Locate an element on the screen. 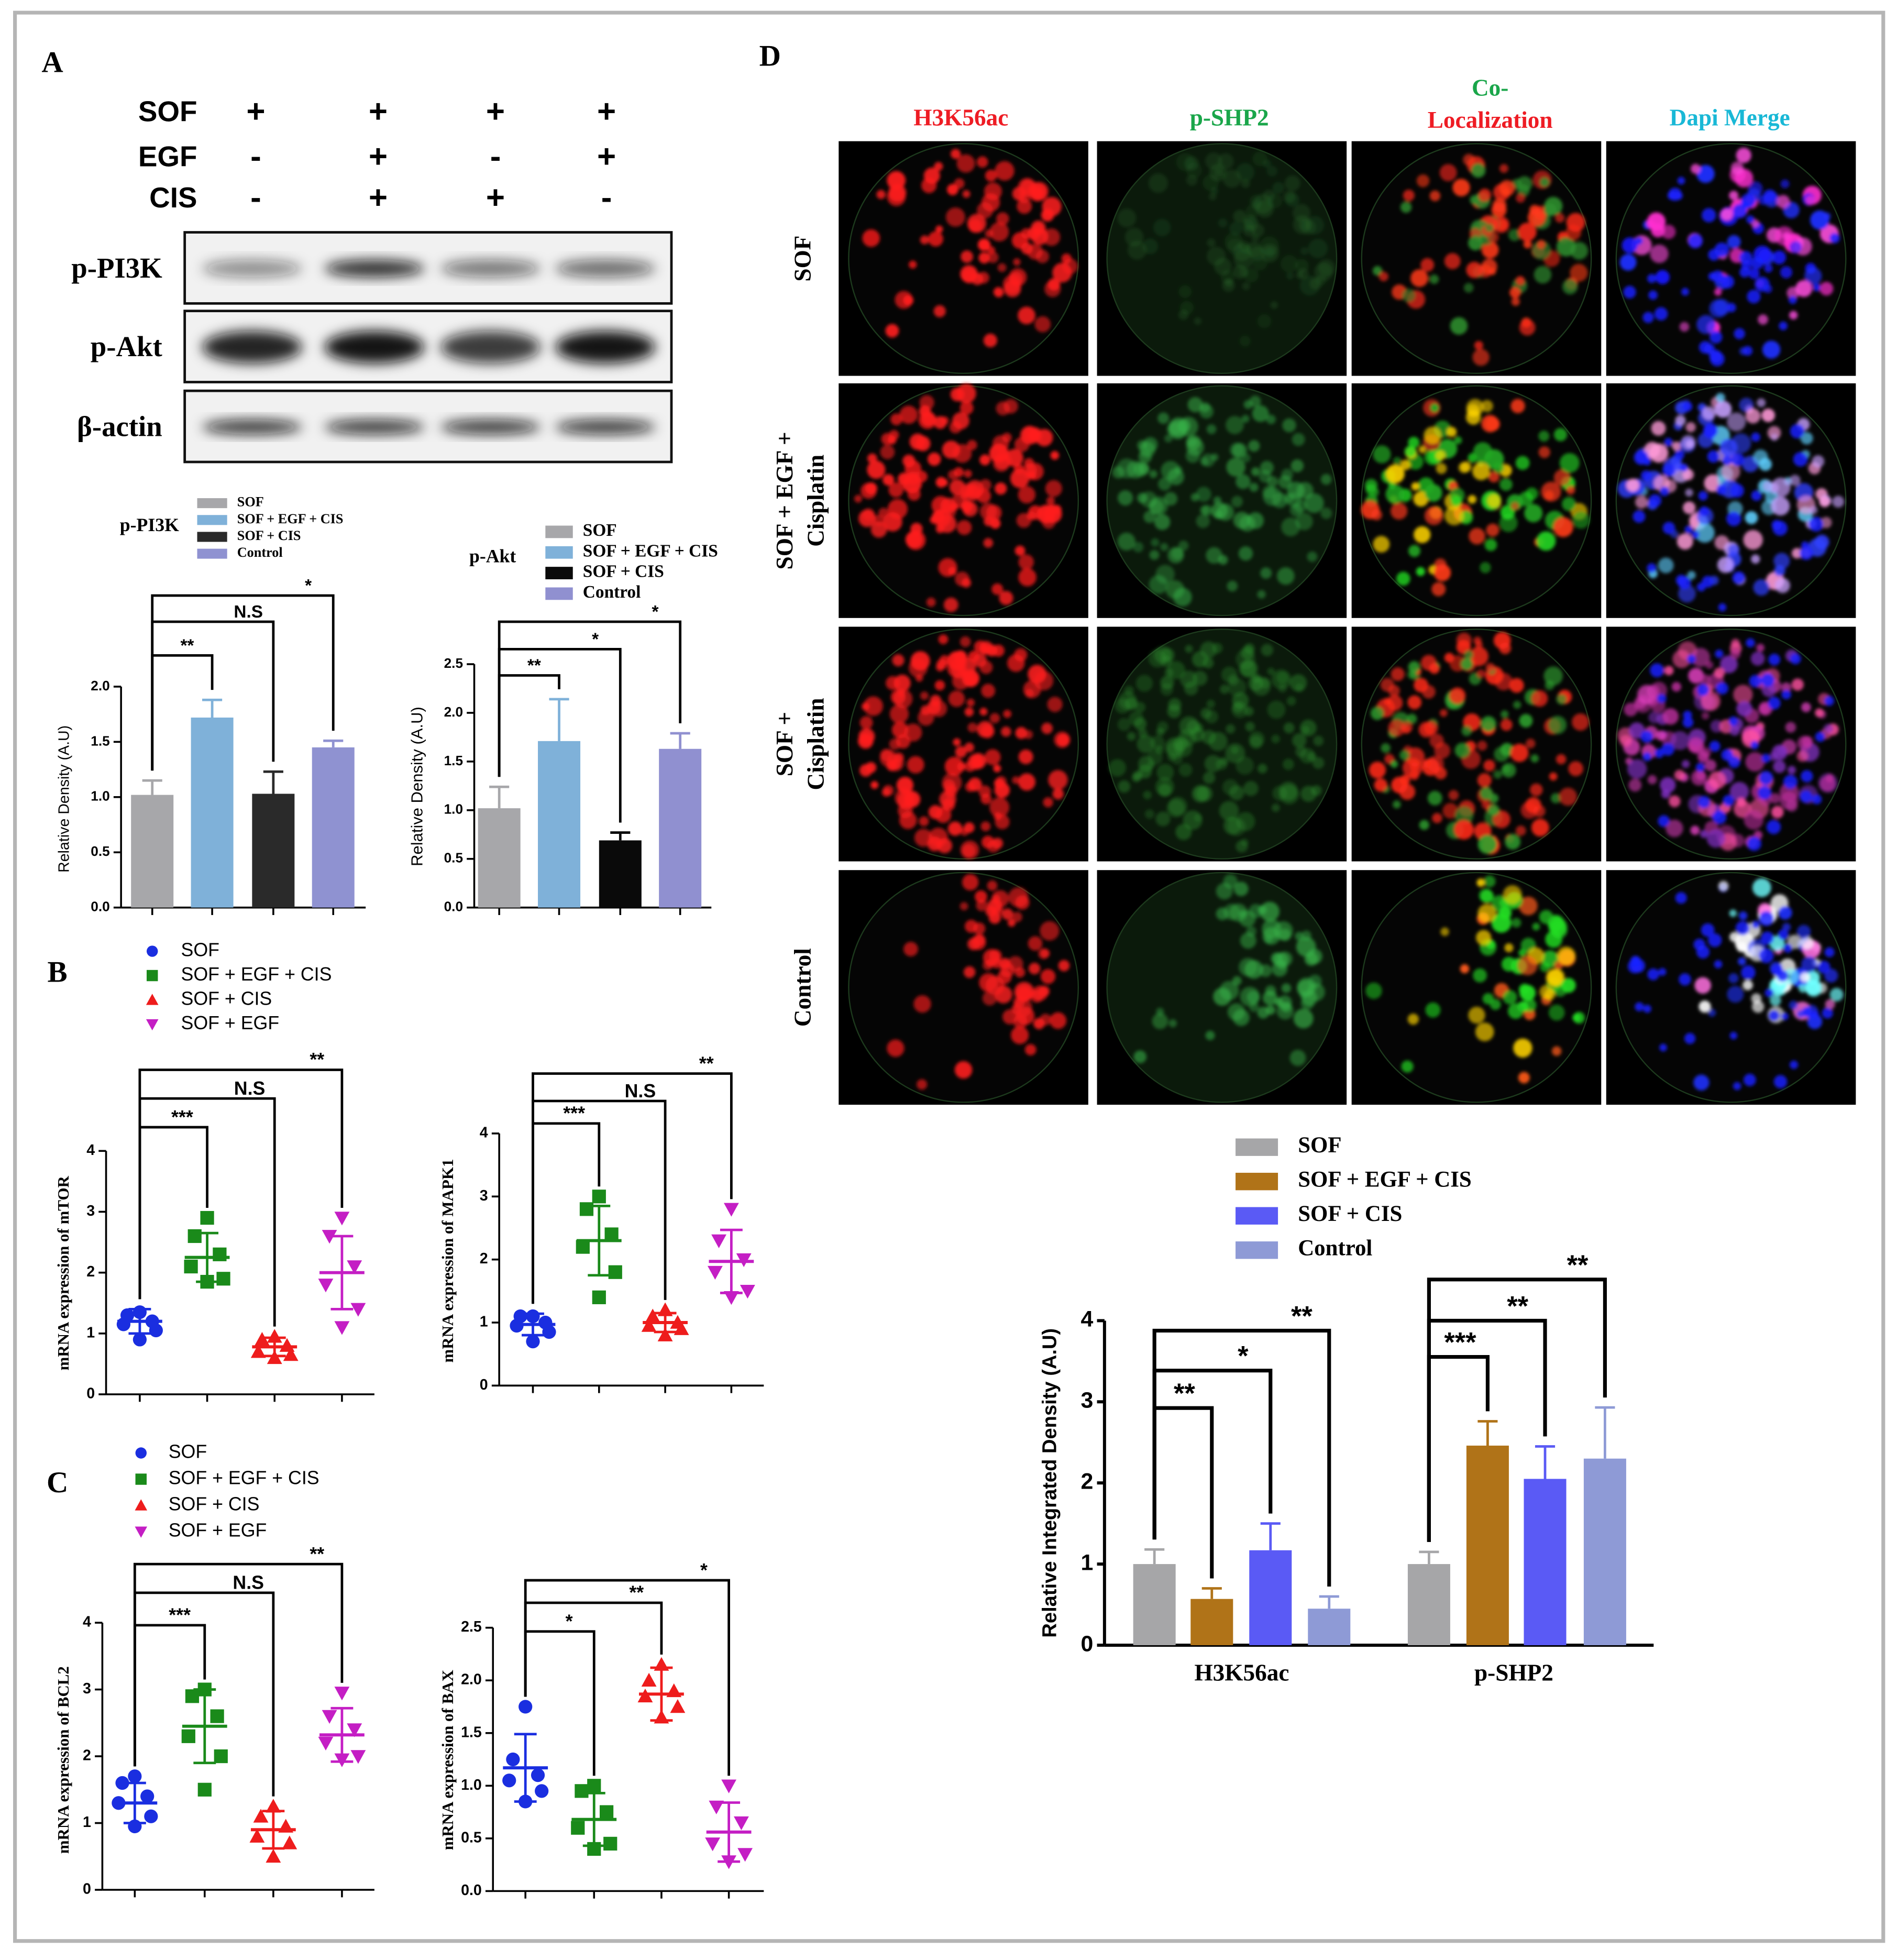 This screenshot has height=1960, width=1897. error-bar is located at coordinates (1546, 1462).